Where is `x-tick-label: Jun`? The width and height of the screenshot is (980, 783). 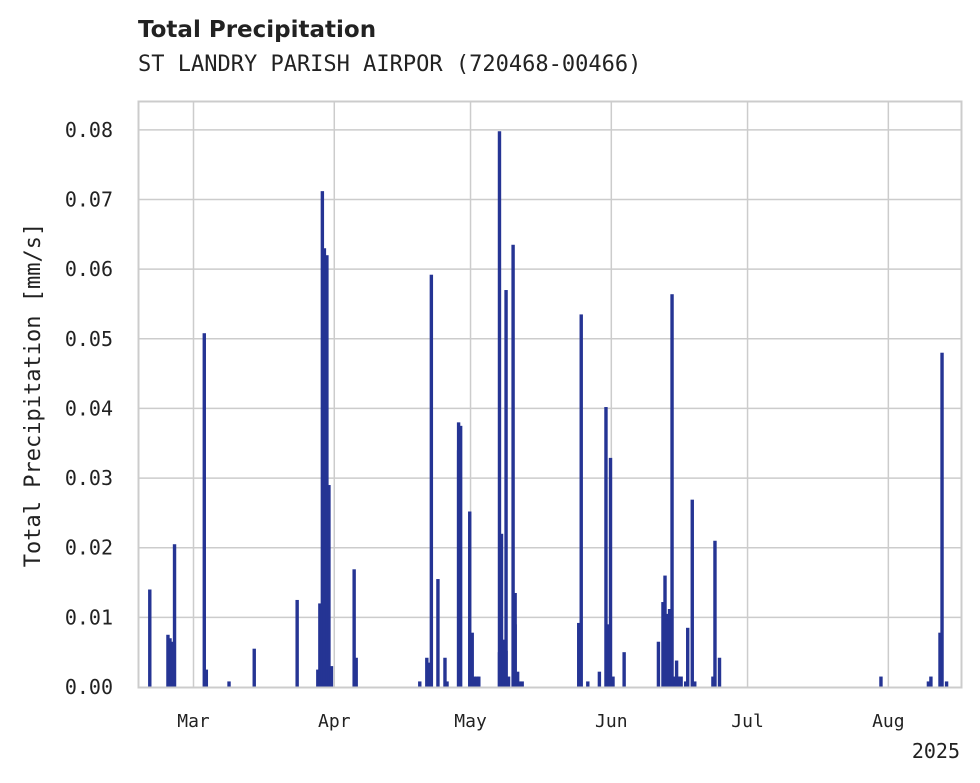
x-tick-label: Jun is located at coordinates (611, 721).